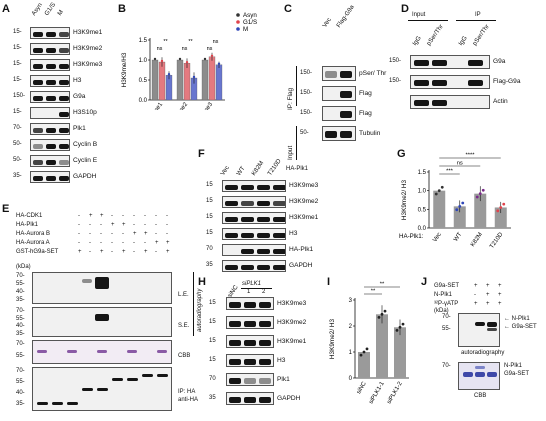 This screenshot has width=546, height=421. I want to click on lane-label: G1/S, so click(50, 9).